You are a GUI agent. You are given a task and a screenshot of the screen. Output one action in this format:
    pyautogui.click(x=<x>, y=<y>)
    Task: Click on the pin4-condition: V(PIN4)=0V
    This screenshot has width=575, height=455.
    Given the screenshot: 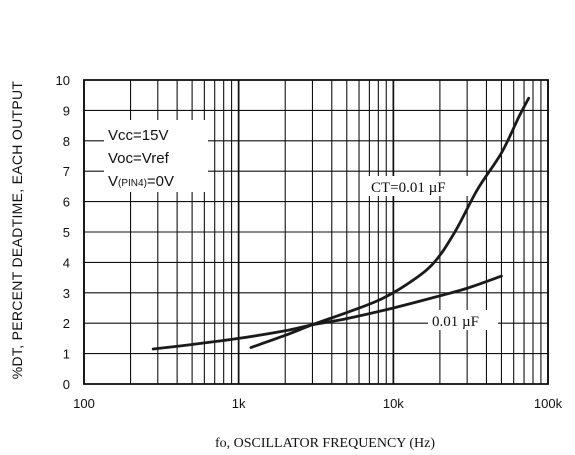 What is the action you would take?
    pyautogui.click(x=141, y=181)
    